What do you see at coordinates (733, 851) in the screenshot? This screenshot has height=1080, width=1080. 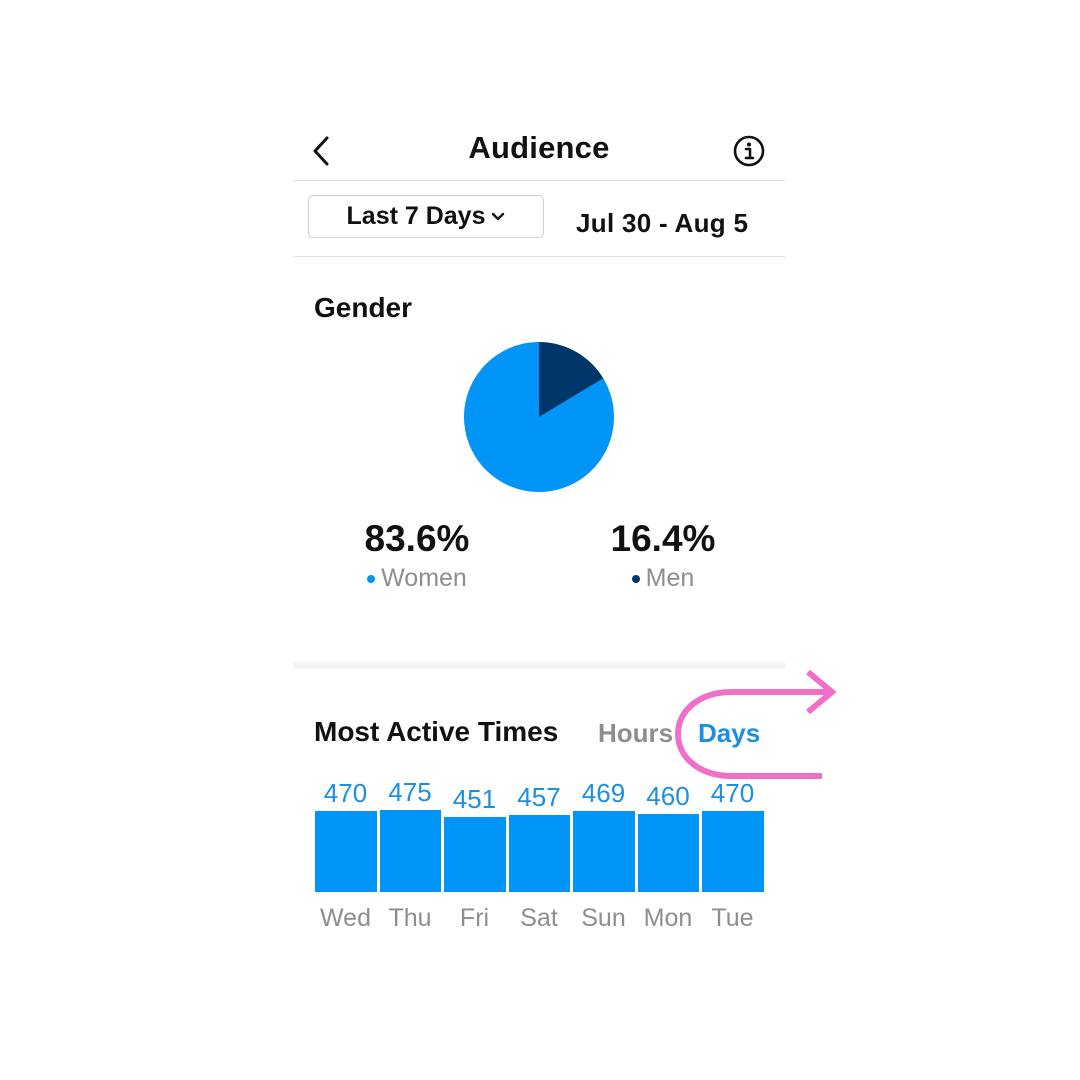 I see `bar-tue` at bounding box center [733, 851].